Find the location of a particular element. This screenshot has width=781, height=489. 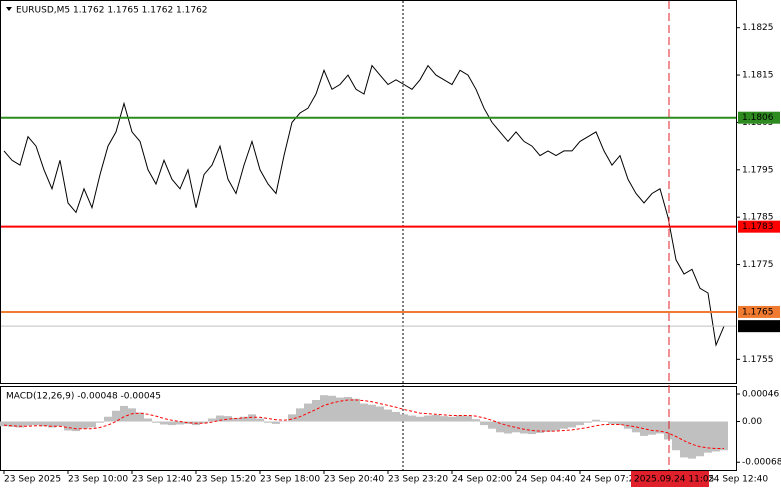

signal-line is located at coordinates (363, 424).